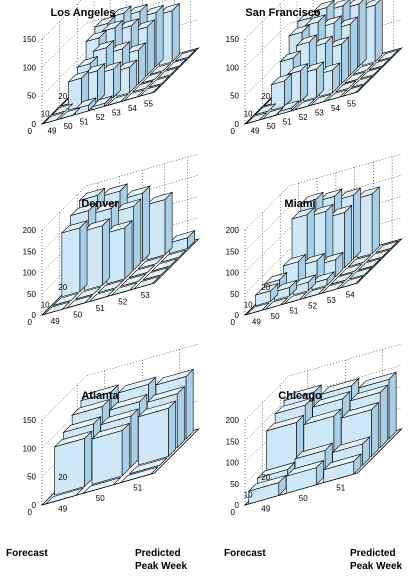 The image size is (414, 577). Describe the element at coordinates (351, 103) in the screenshot. I see `week-tick-label: 55` at that location.